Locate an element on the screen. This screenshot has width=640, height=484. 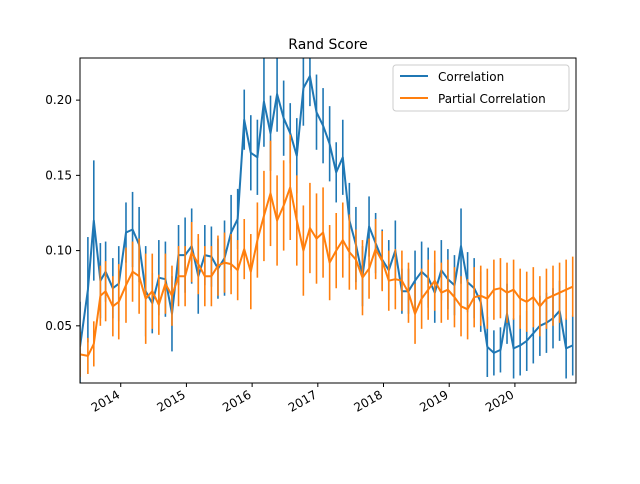
legend-box is located at coordinates (481, 88).